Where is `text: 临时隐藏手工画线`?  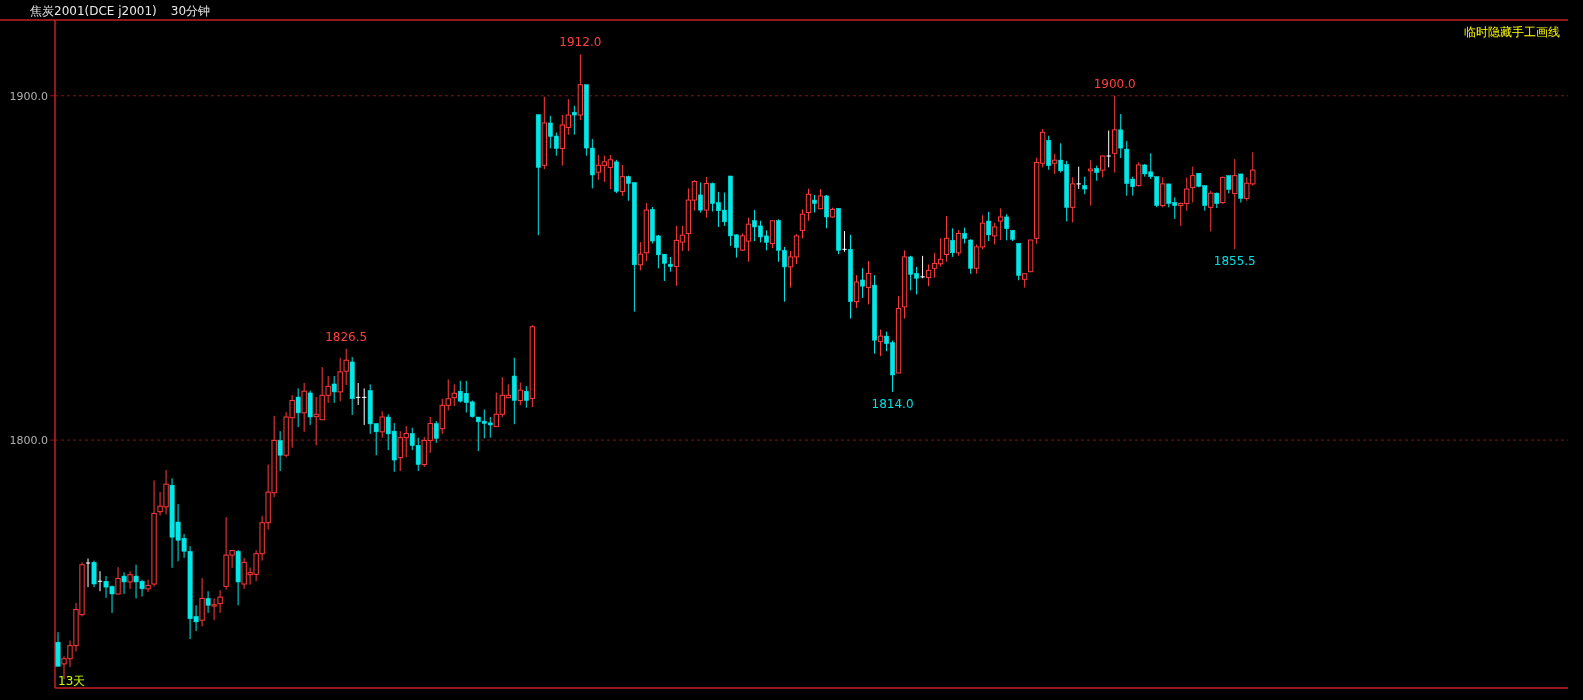 text: 临时隐藏手工画线 is located at coordinates (1512, 32).